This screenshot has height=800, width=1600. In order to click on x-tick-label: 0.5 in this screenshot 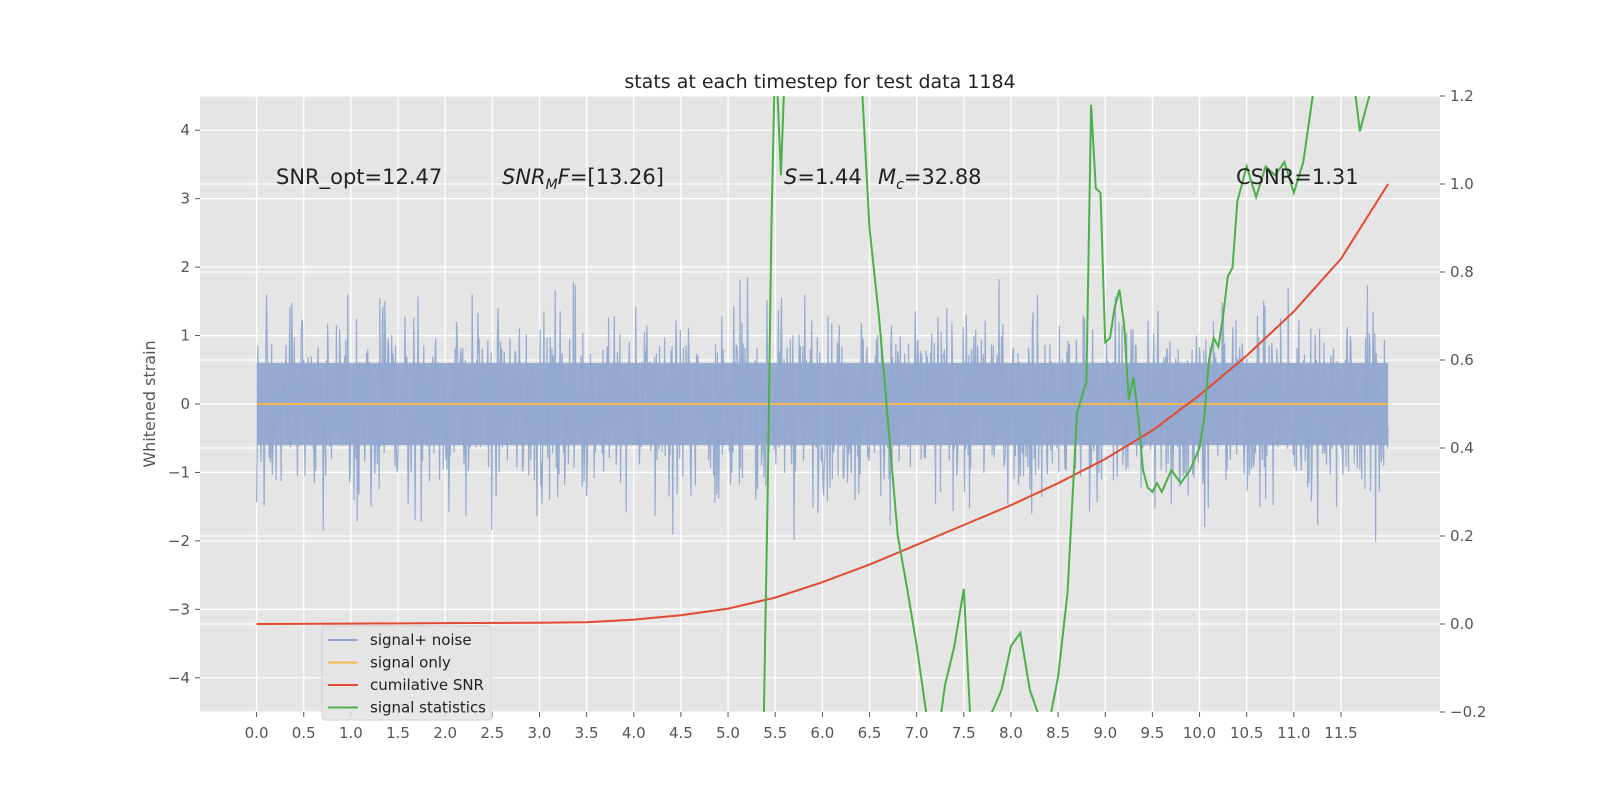, I will do `click(304, 733)`.